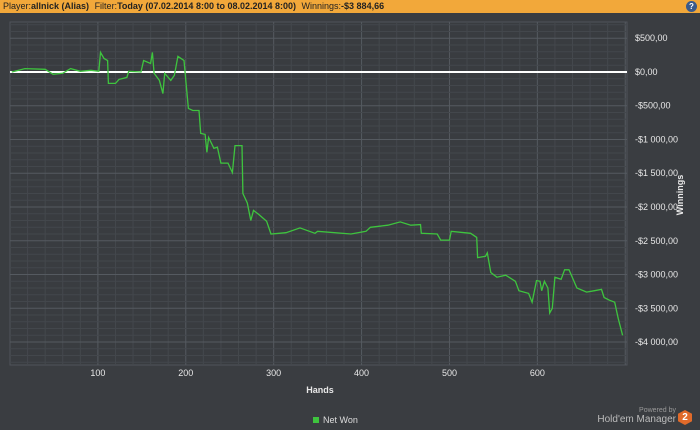 Image resolution: width=700 pixels, height=430 pixels. What do you see at coordinates (685, 417) in the screenshot?
I see `hem-logo-icon: 2` at bounding box center [685, 417].